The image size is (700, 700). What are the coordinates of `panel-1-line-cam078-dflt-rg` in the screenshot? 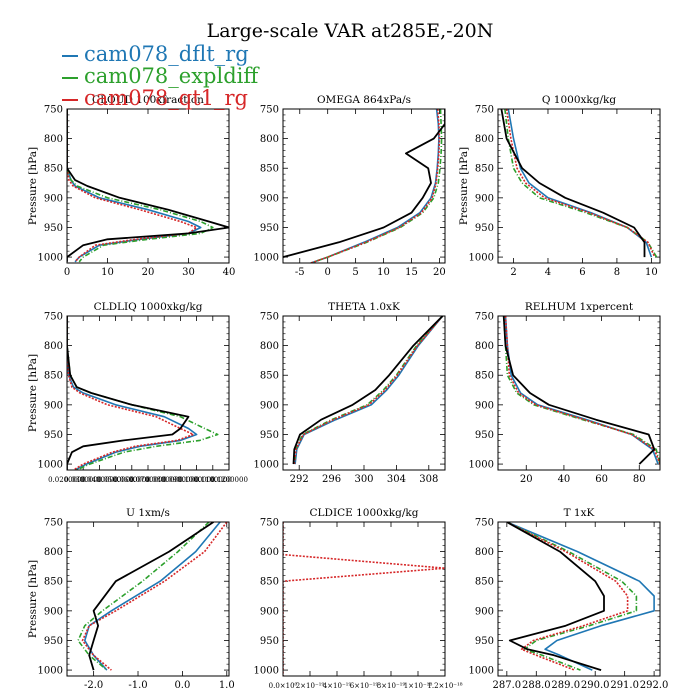 It's located at (375, 186).